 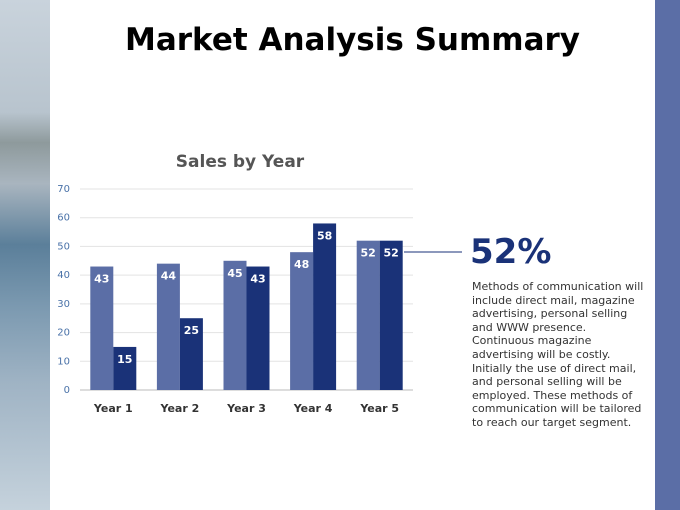 I want to click on x-tick-label: Year 4, so click(x=313, y=408).